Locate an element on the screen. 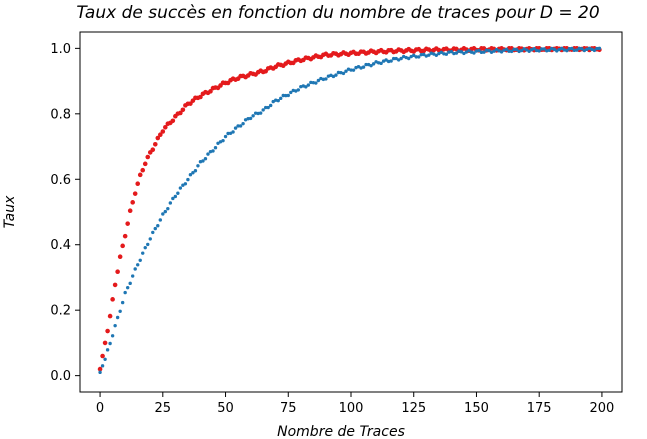  x-tick-label: 50 is located at coordinates (225, 408).